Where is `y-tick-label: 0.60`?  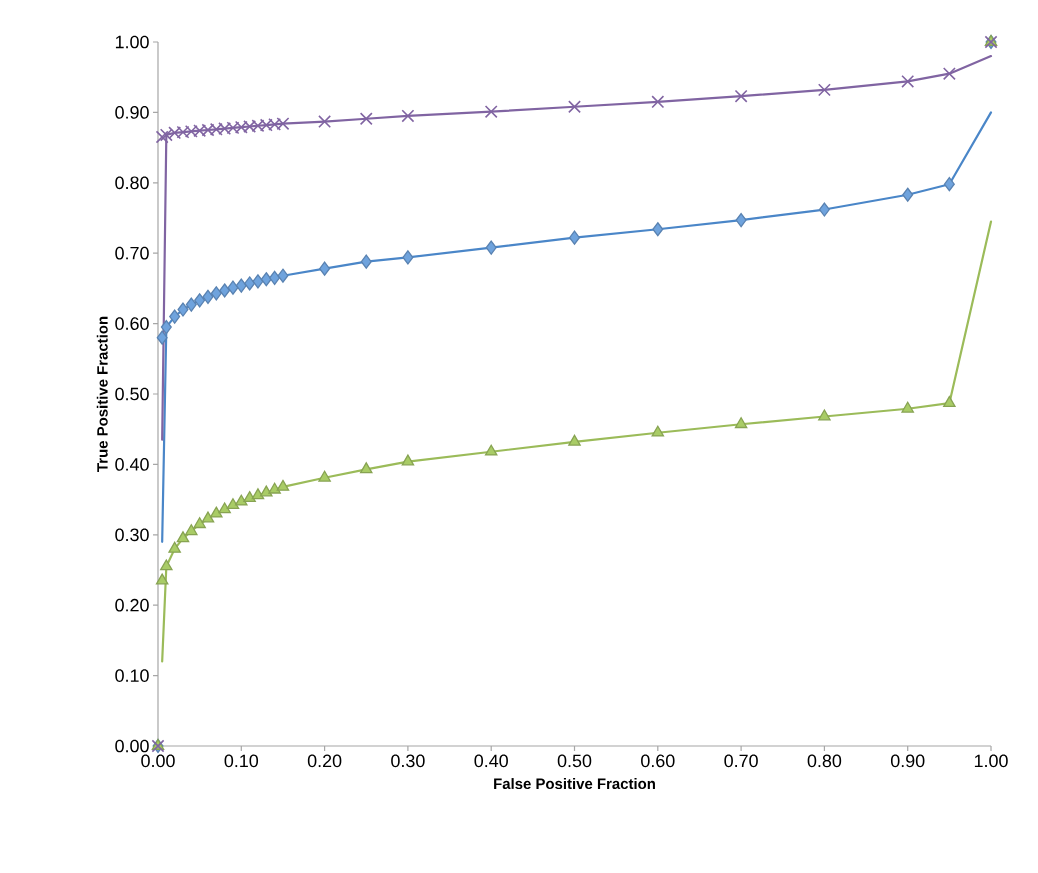 y-tick-label: 0.60 is located at coordinates (132, 323).